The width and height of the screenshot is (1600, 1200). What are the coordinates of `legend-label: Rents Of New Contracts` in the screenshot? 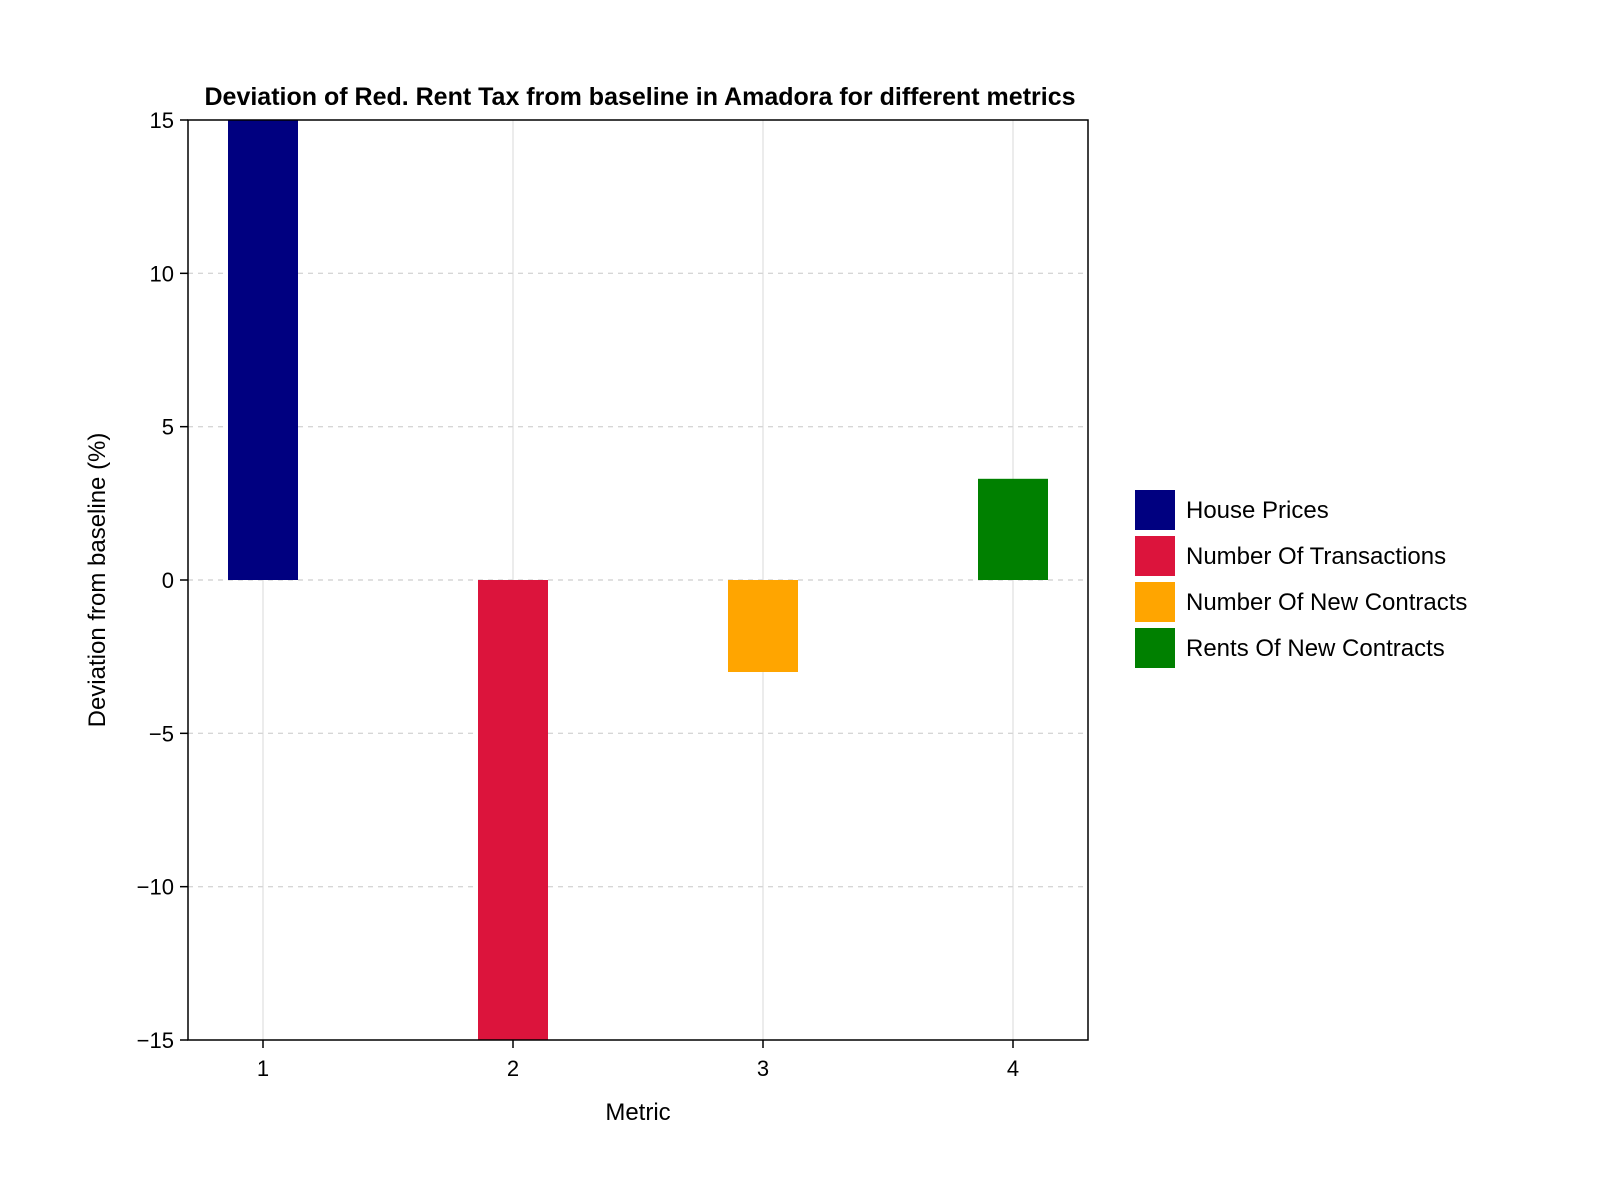 It's located at (1315, 648).